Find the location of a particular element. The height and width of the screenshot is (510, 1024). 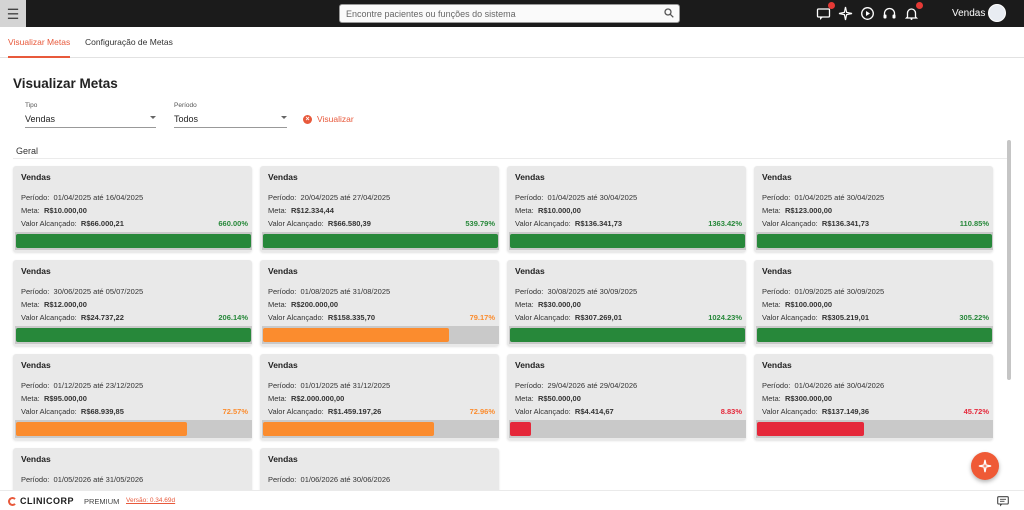

card-valor: Valor Alcançado: R$4.414,67 is located at coordinates (564, 411).